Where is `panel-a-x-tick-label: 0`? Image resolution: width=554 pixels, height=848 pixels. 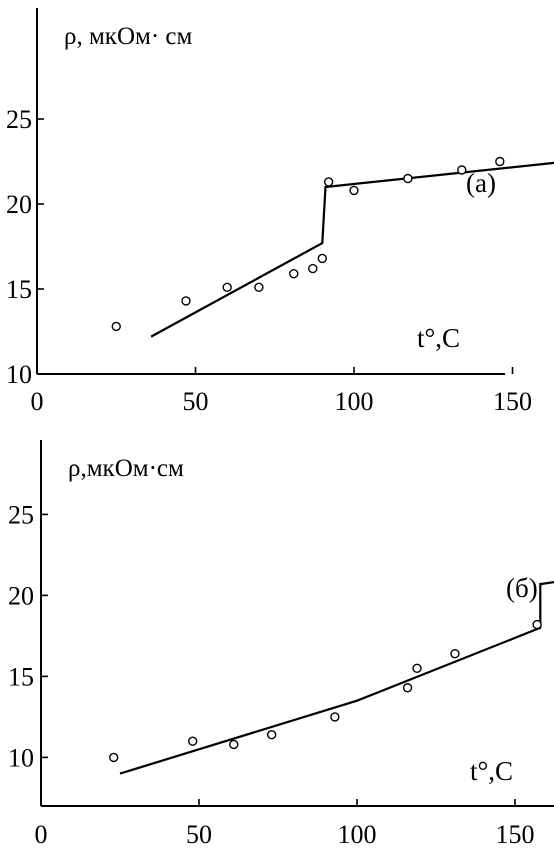 panel-a-x-tick-label: 0 is located at coordinates (37, 401).